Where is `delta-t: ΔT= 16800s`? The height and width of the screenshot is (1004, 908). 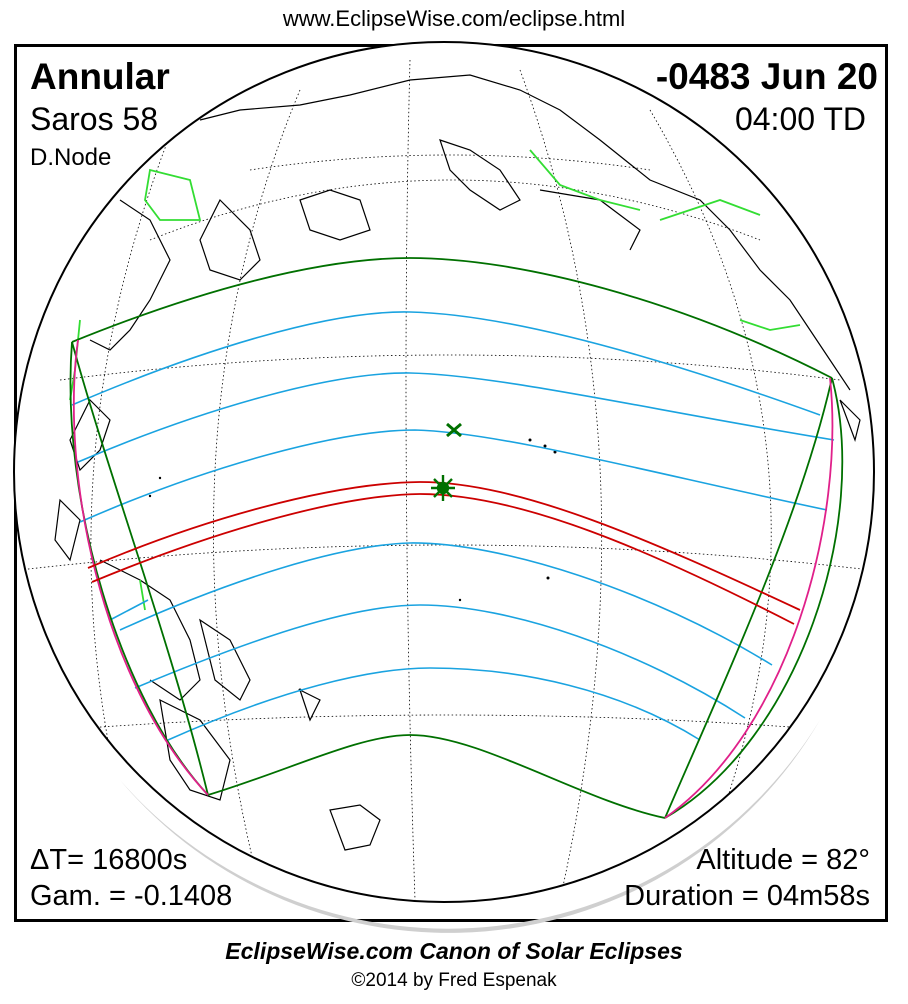 delta-t: ΔT= 16800s is located at coordinates (109, 860).